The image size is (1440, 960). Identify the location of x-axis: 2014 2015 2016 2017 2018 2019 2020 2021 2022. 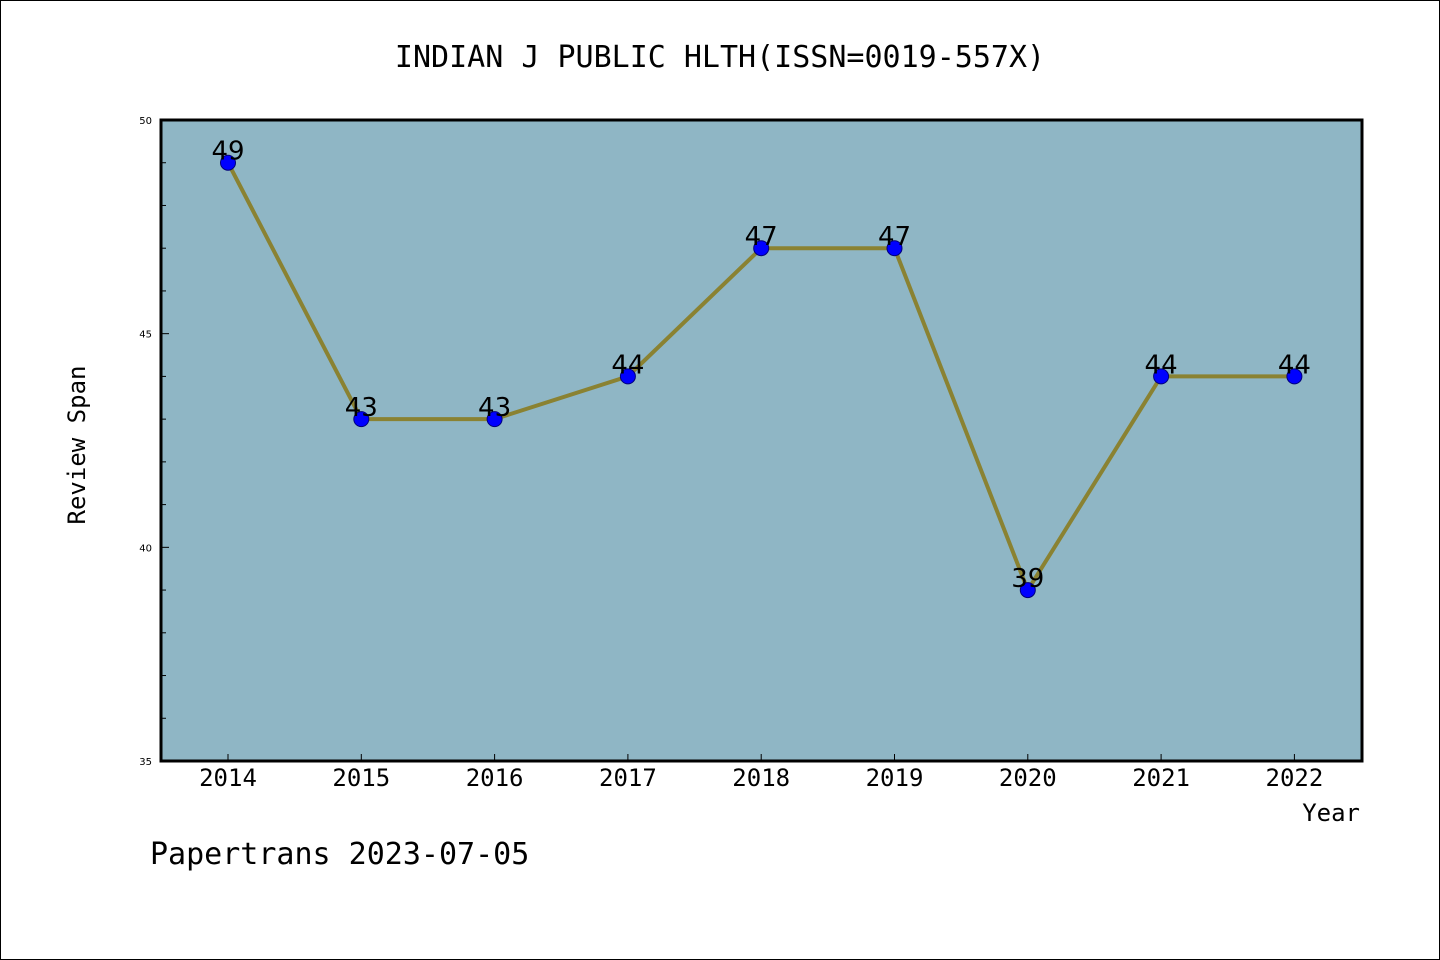
(761, 773).